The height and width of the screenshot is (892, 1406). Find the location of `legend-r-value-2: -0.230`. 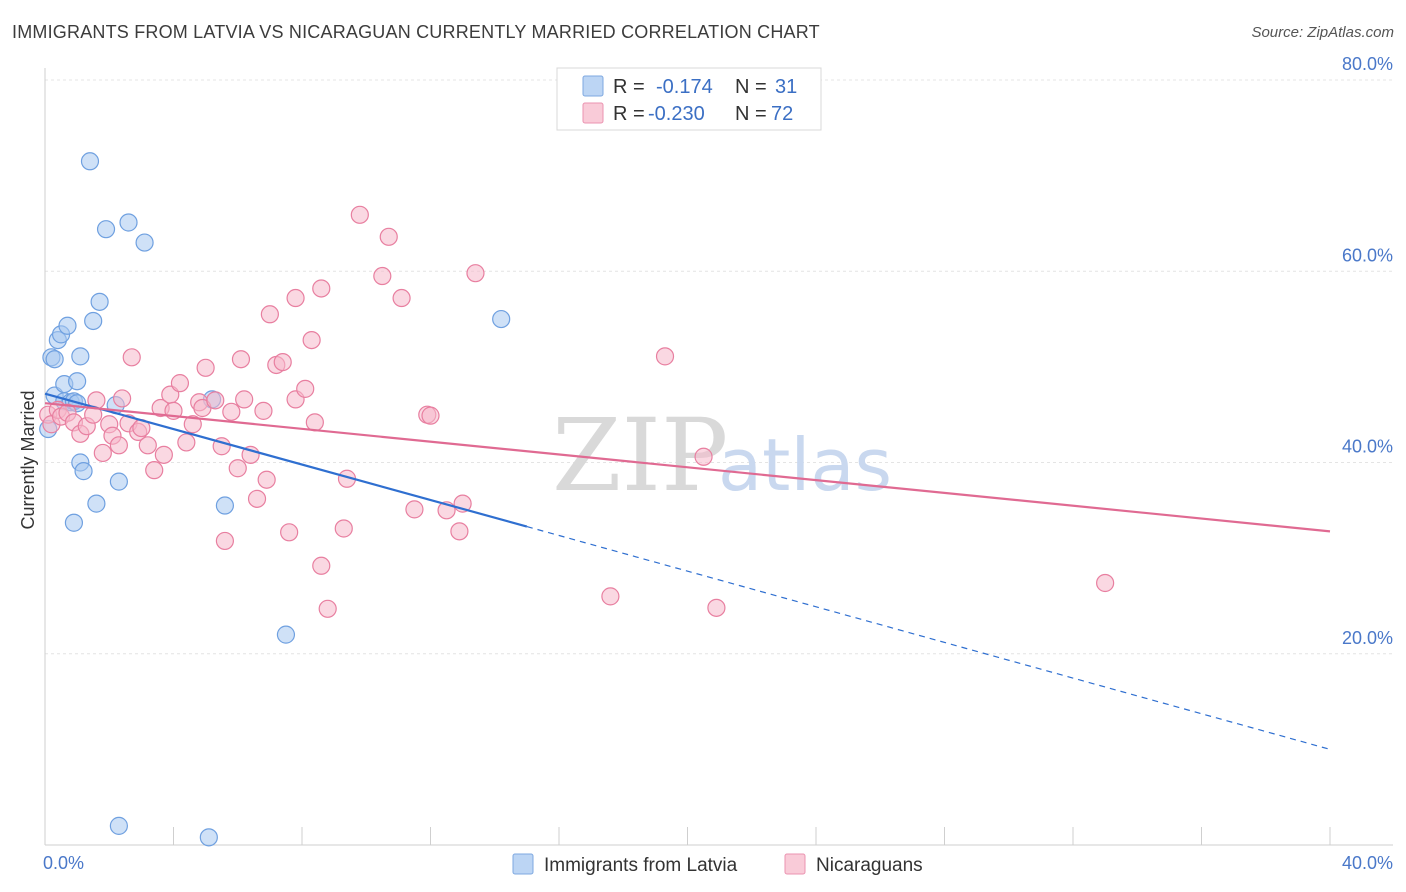

legend-r-value-2: -0.230 is located at coordinates (676, 114).